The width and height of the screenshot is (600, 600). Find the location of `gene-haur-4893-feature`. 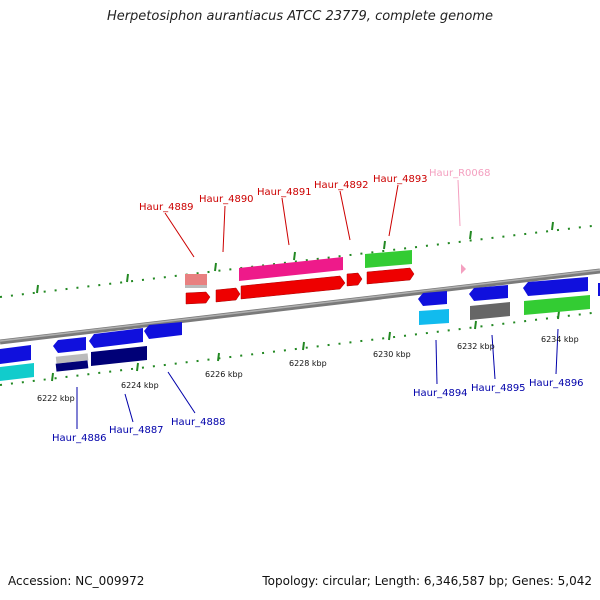

gene-haur-4893-feature is located at coordinates (388, 259).